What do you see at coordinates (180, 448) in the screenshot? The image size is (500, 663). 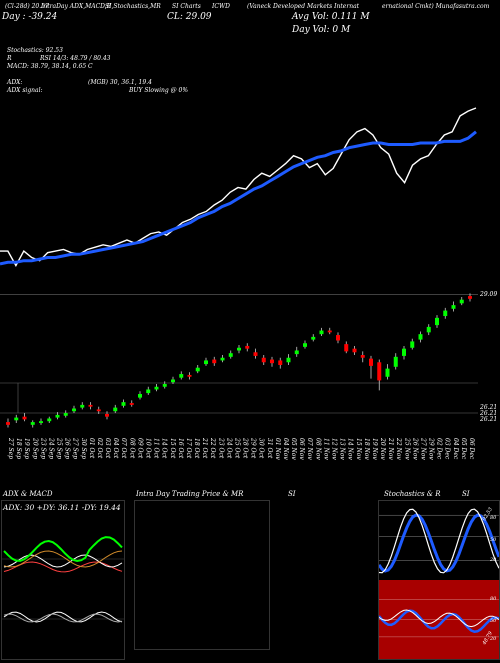 I see `date-tick-label: 16 Oct` at bounding box center [180, 448].